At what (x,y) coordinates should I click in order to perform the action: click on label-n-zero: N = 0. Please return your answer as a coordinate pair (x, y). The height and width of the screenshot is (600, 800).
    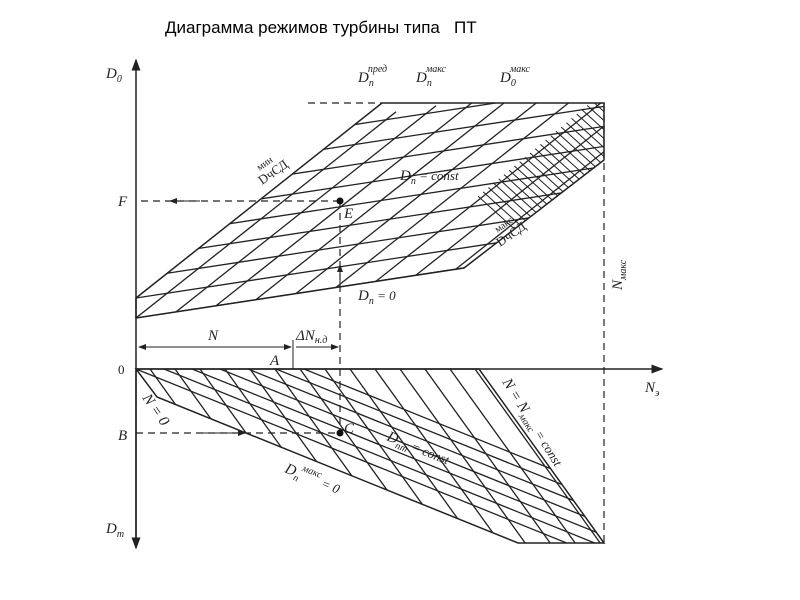
    Looking at the image, I should click on (155, 409).